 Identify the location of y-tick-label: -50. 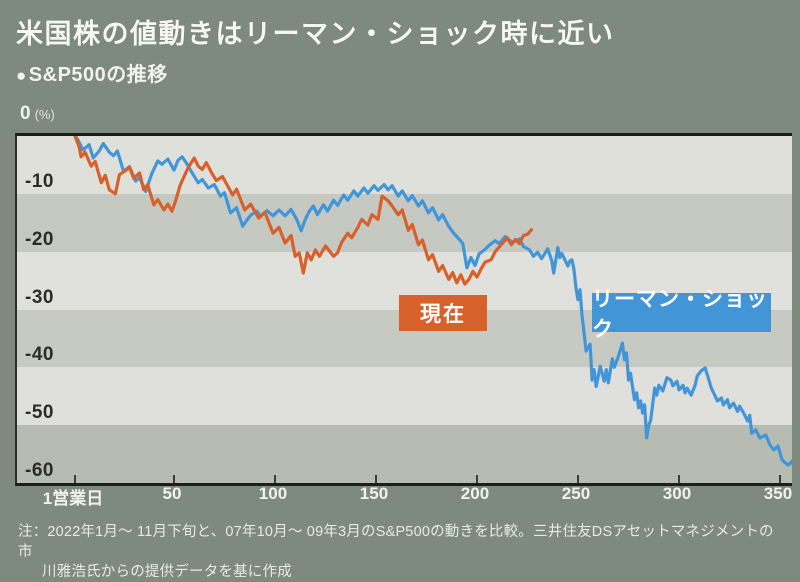
(39, 413).